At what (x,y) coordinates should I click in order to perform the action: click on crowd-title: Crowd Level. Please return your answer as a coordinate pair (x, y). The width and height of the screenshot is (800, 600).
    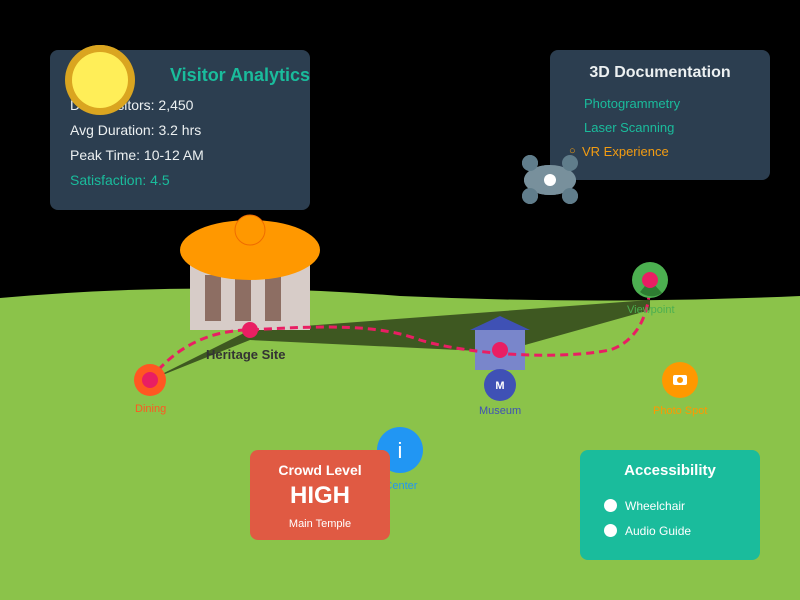
    Looking at the image, I should click on (320, 470).